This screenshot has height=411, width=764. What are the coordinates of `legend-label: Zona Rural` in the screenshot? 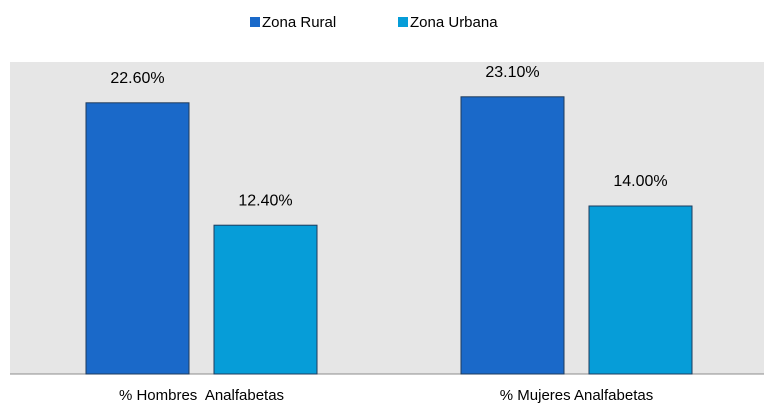 It's located at (299, 22).